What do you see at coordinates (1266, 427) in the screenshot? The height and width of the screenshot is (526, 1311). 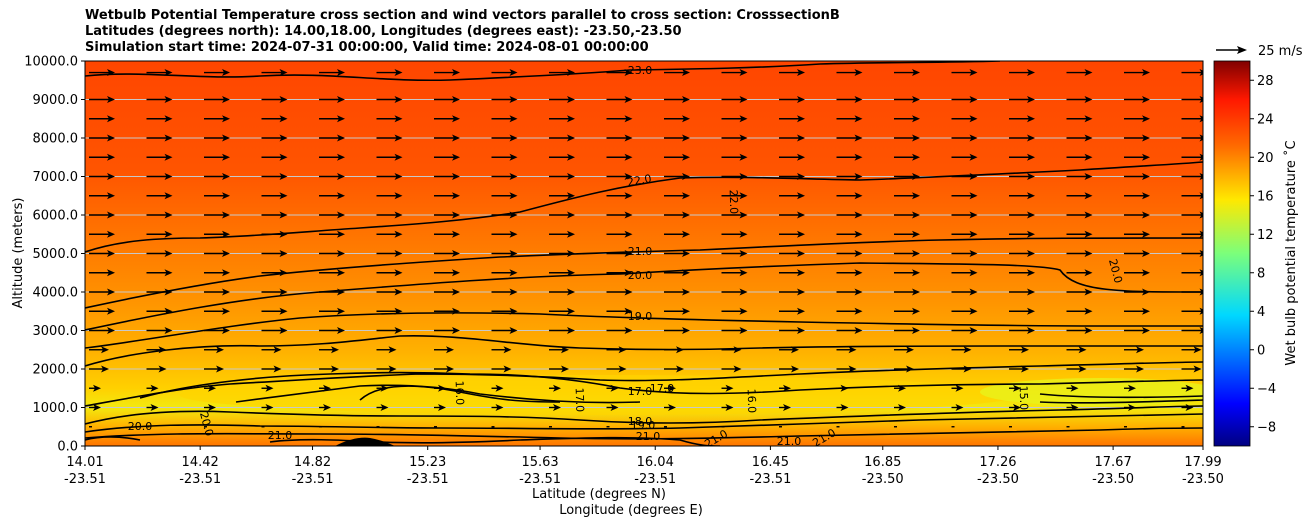 I see `colorbar-tick-label: −8` at bounding box center [1266, 427].